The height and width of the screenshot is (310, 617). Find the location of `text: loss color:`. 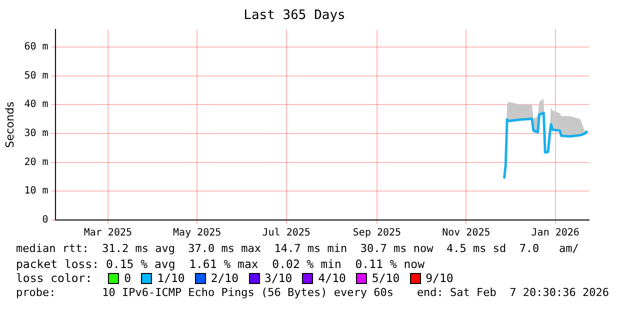

text: loss color: is located at coordinates (54, 278).